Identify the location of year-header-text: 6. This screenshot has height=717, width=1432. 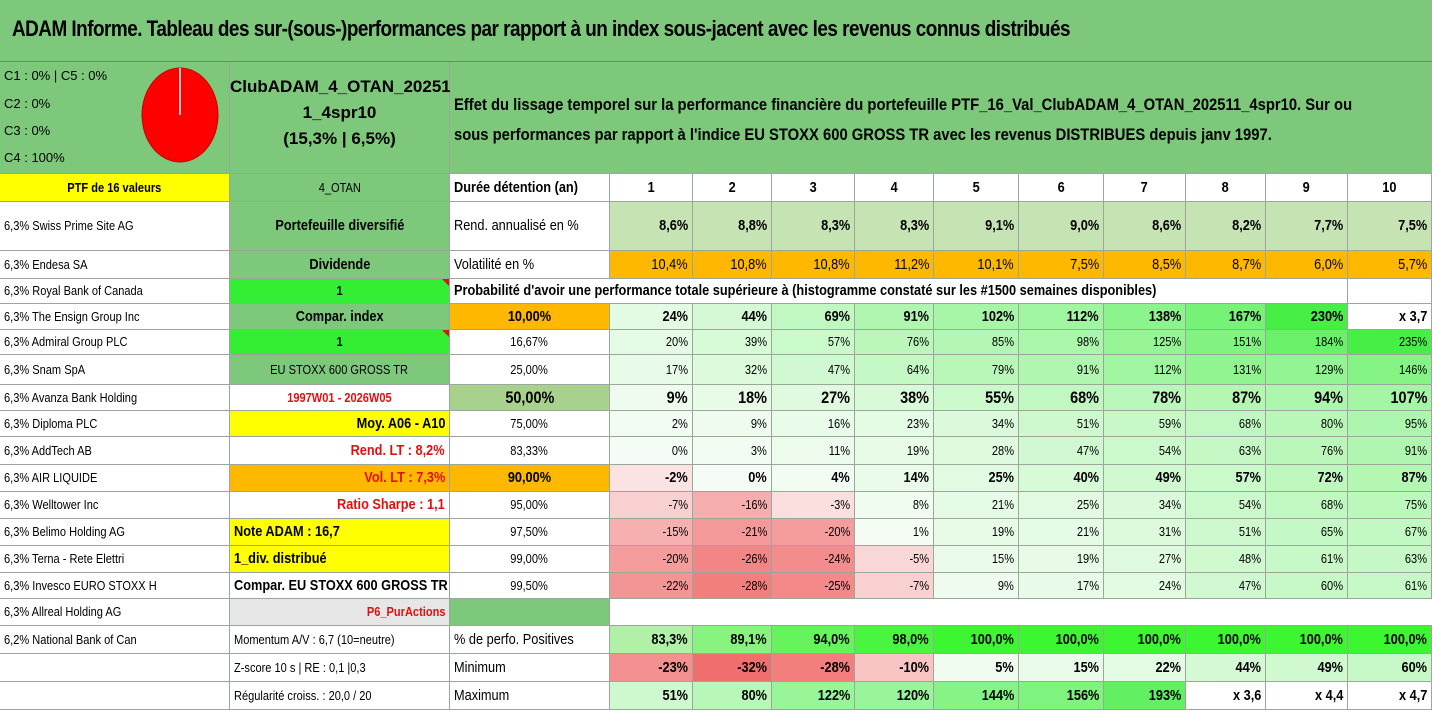
(1061, 187).